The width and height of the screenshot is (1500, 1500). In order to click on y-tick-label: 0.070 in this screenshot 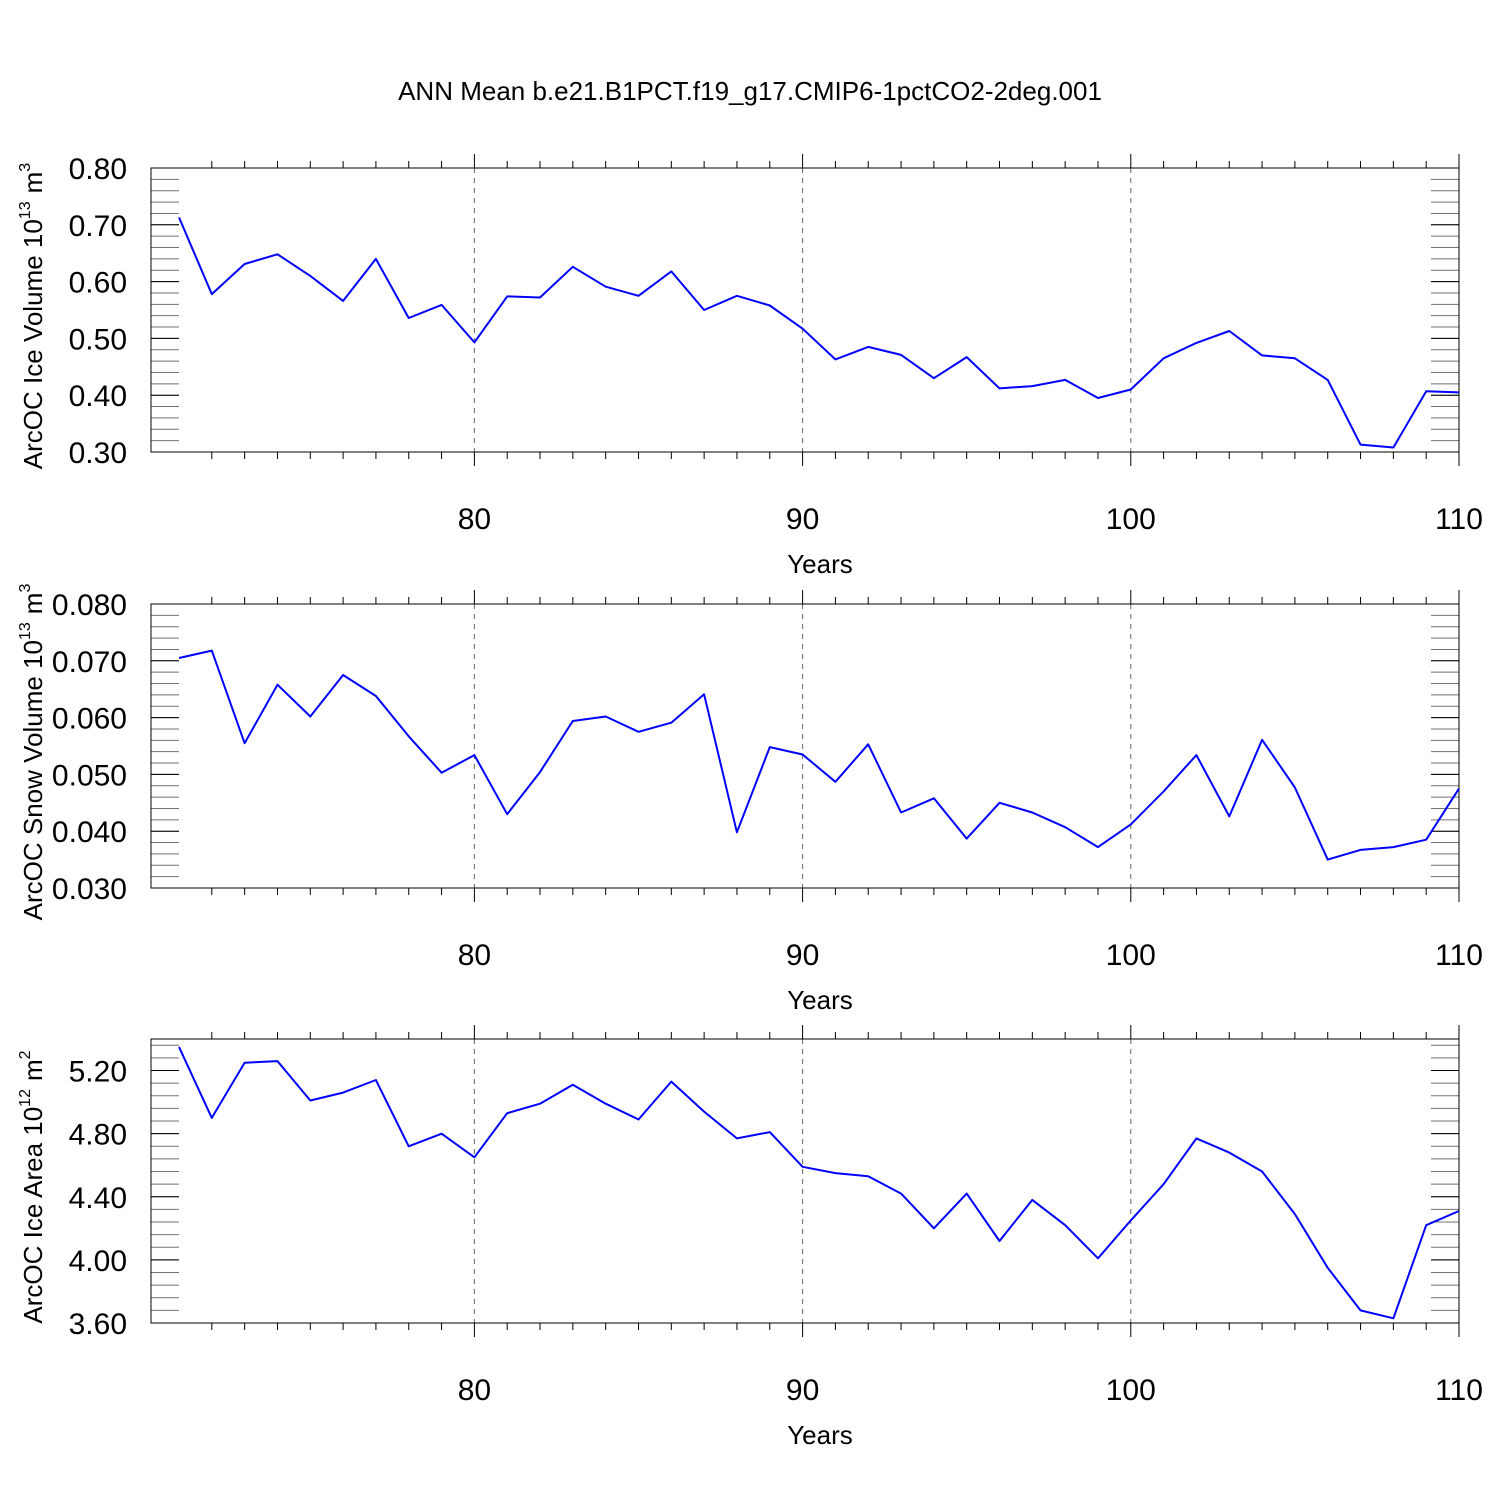, I will do `click(89, 662)`.